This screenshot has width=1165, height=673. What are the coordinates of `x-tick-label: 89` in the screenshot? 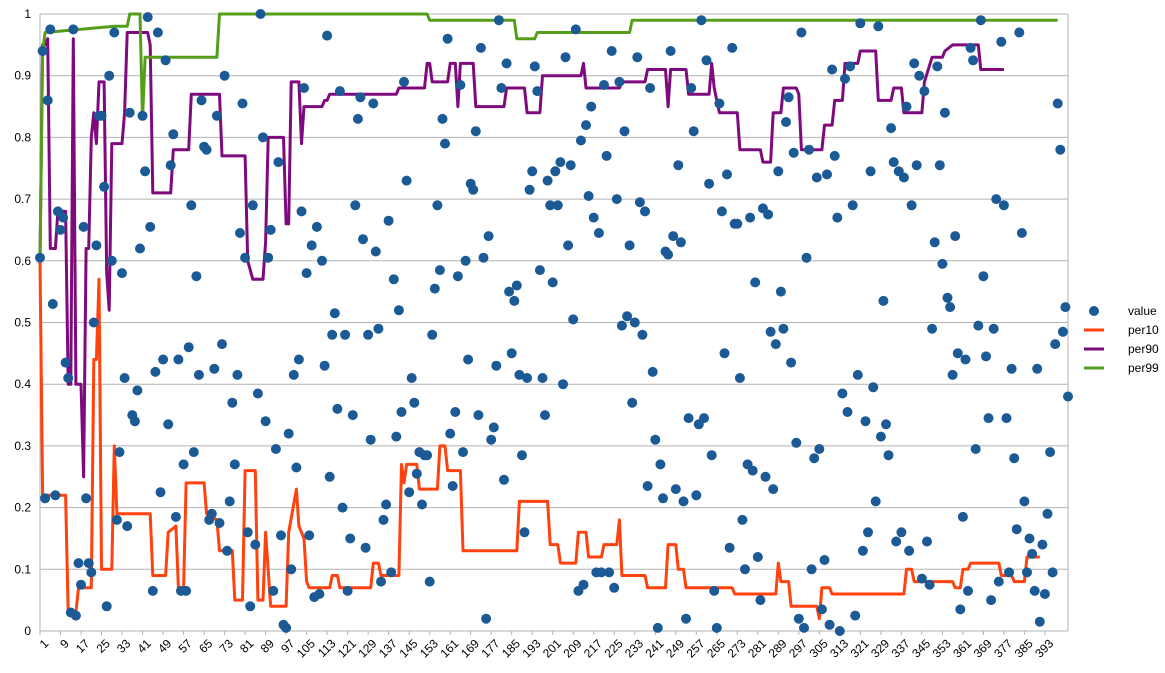 It's located at (268, 646).